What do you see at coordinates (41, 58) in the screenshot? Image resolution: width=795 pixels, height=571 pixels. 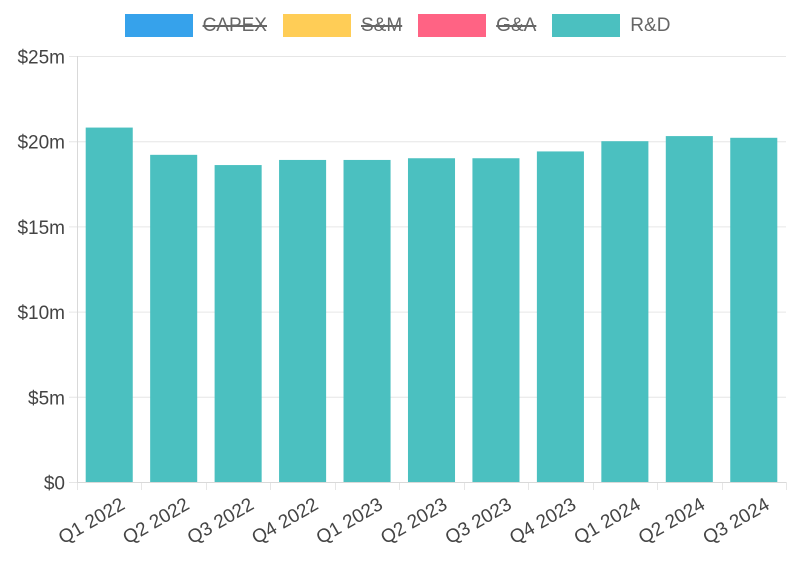 I see `y-tick-label: $25m` at bounding box center [41, 58].